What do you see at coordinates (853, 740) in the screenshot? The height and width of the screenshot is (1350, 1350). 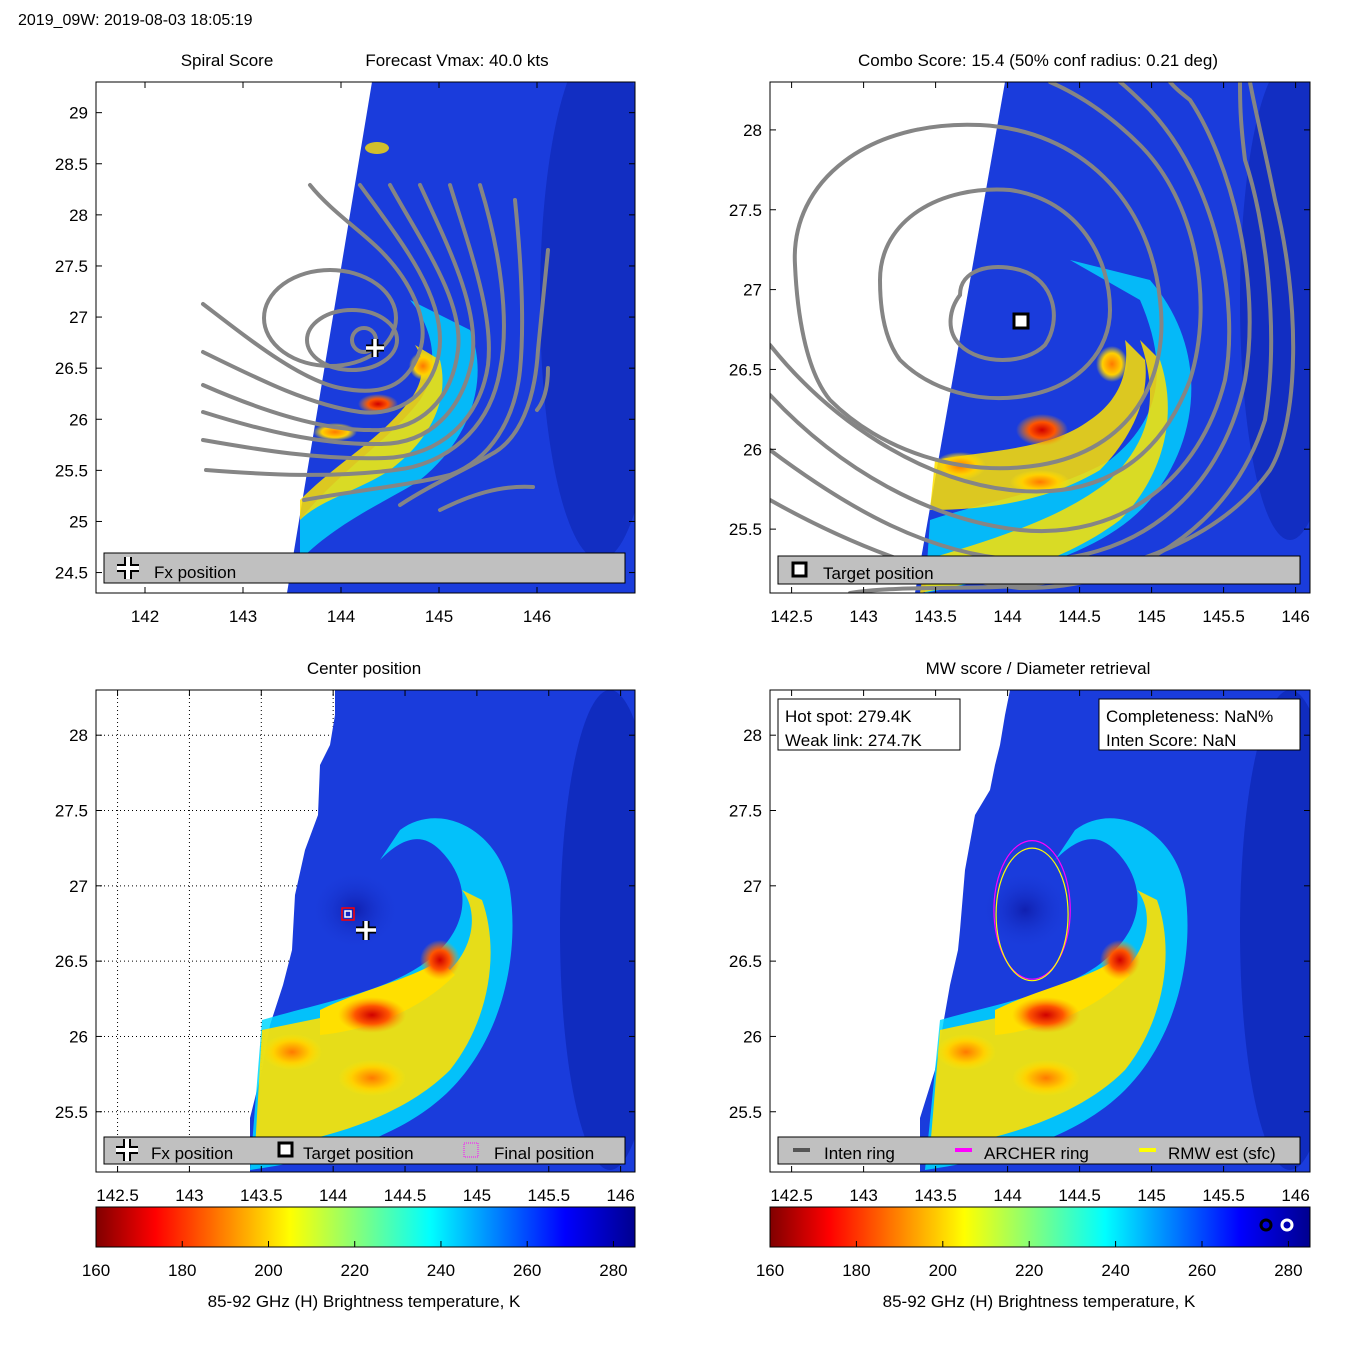 I see `weak-link-text: Weak link: 274.7K` at bounding box center [853, 740].